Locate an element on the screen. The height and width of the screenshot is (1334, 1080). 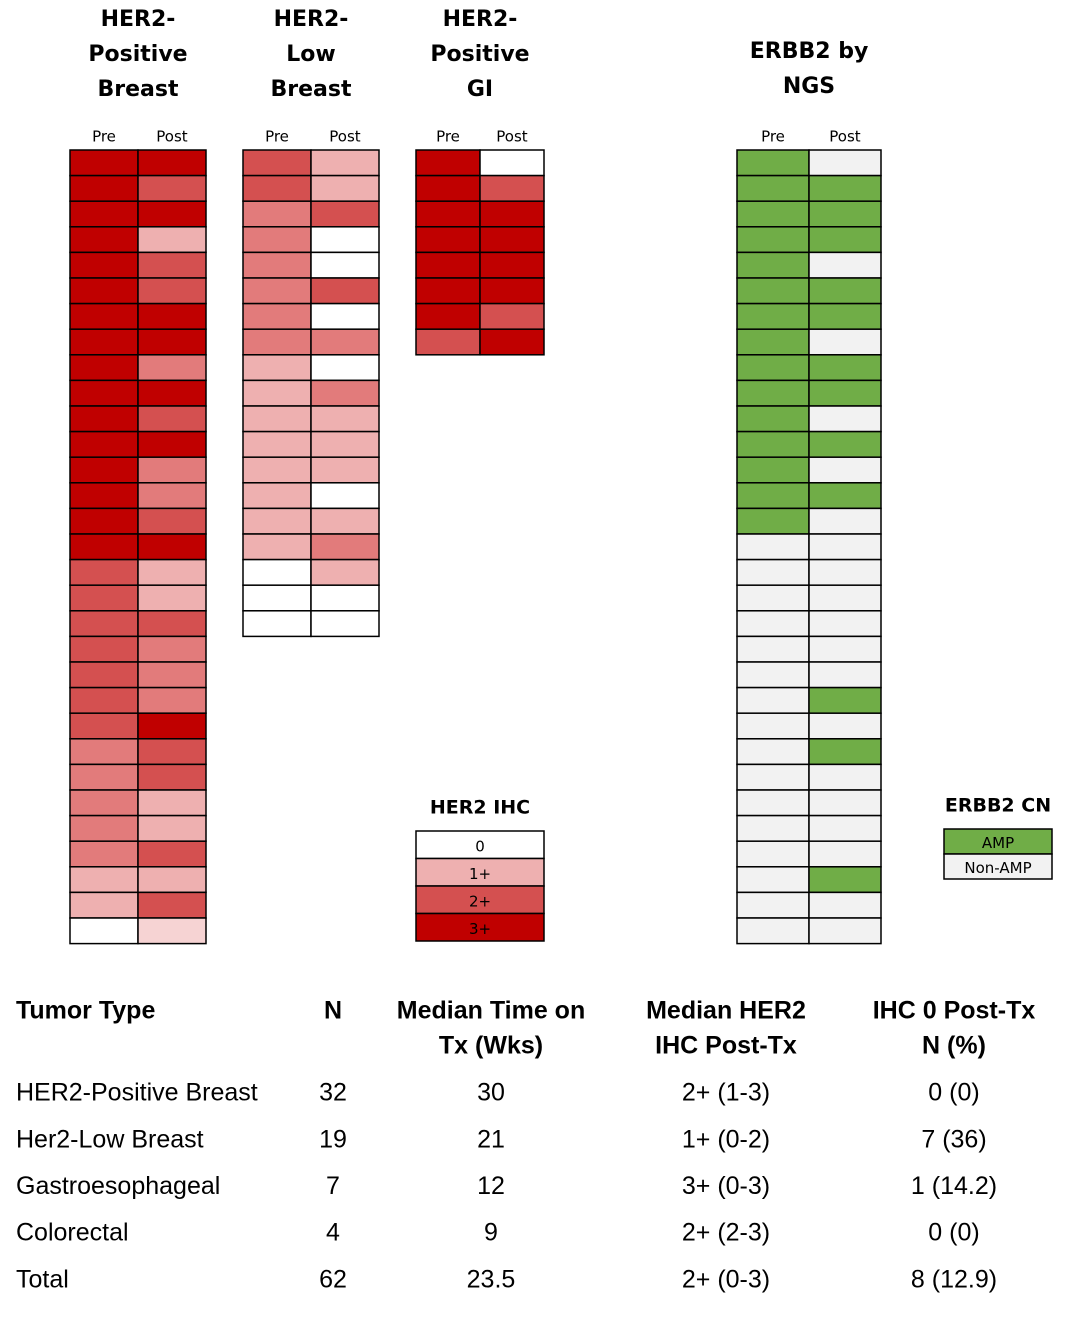
legend-label: 2+ is located at coordinates (480, 901).